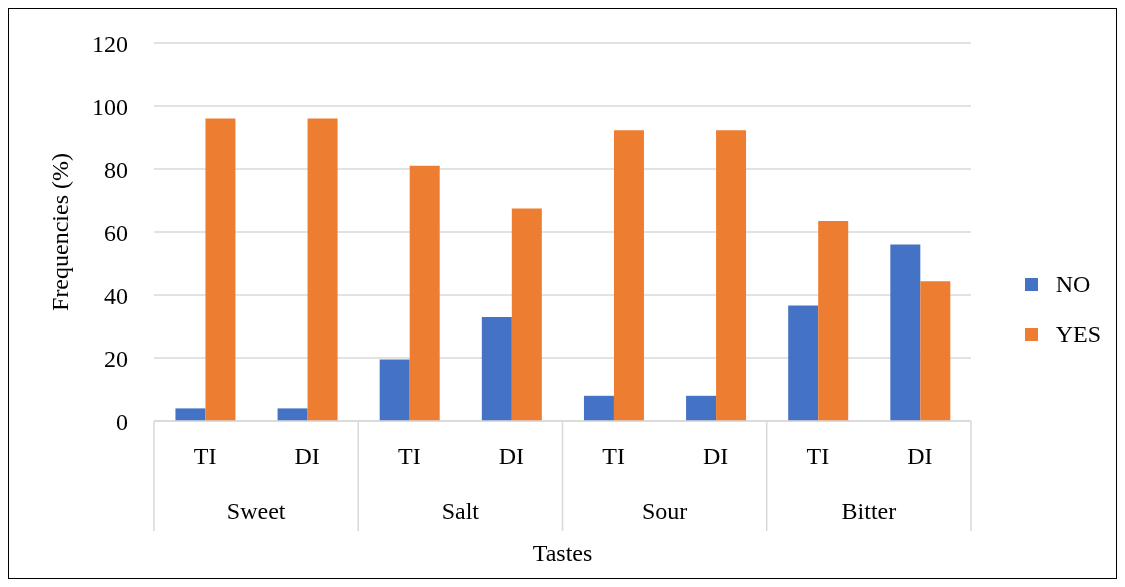 Image resolution: width=1125 pixels, height=587 pixels. What do you see at coordinates (116, 169) in the screenshot?
I see `y-tick-label: 80` at bounding box center [116, 169].